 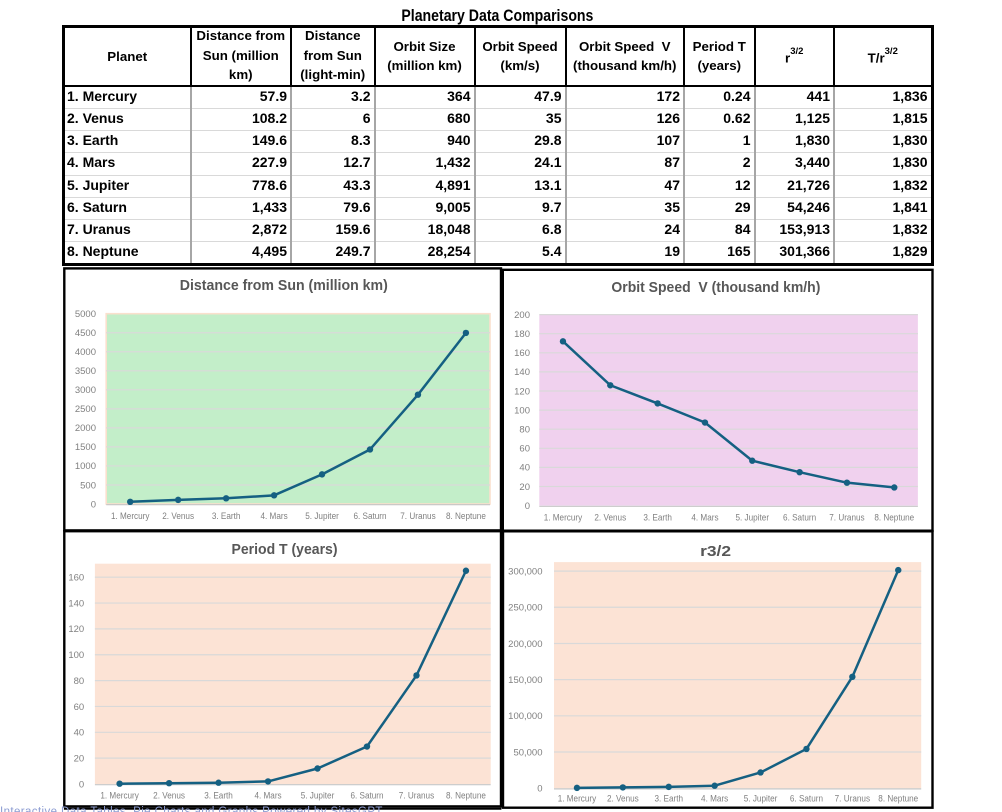 What do you see at coordinates (522, 315) in the screenshot?
I see `svg-text: 200` at bounding box center [522, 315].